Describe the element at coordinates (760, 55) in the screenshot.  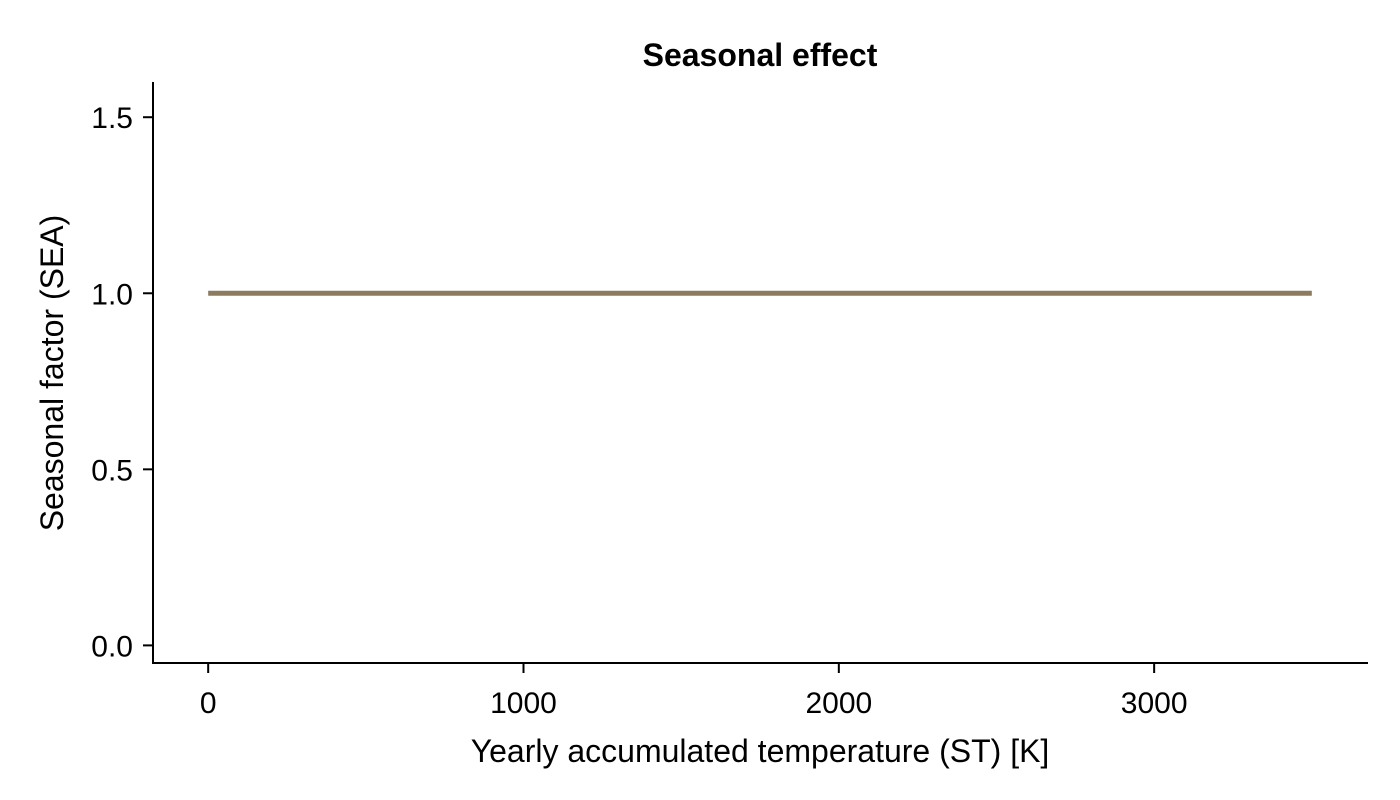
I see `chart-title: Seasonal effect` at that location.